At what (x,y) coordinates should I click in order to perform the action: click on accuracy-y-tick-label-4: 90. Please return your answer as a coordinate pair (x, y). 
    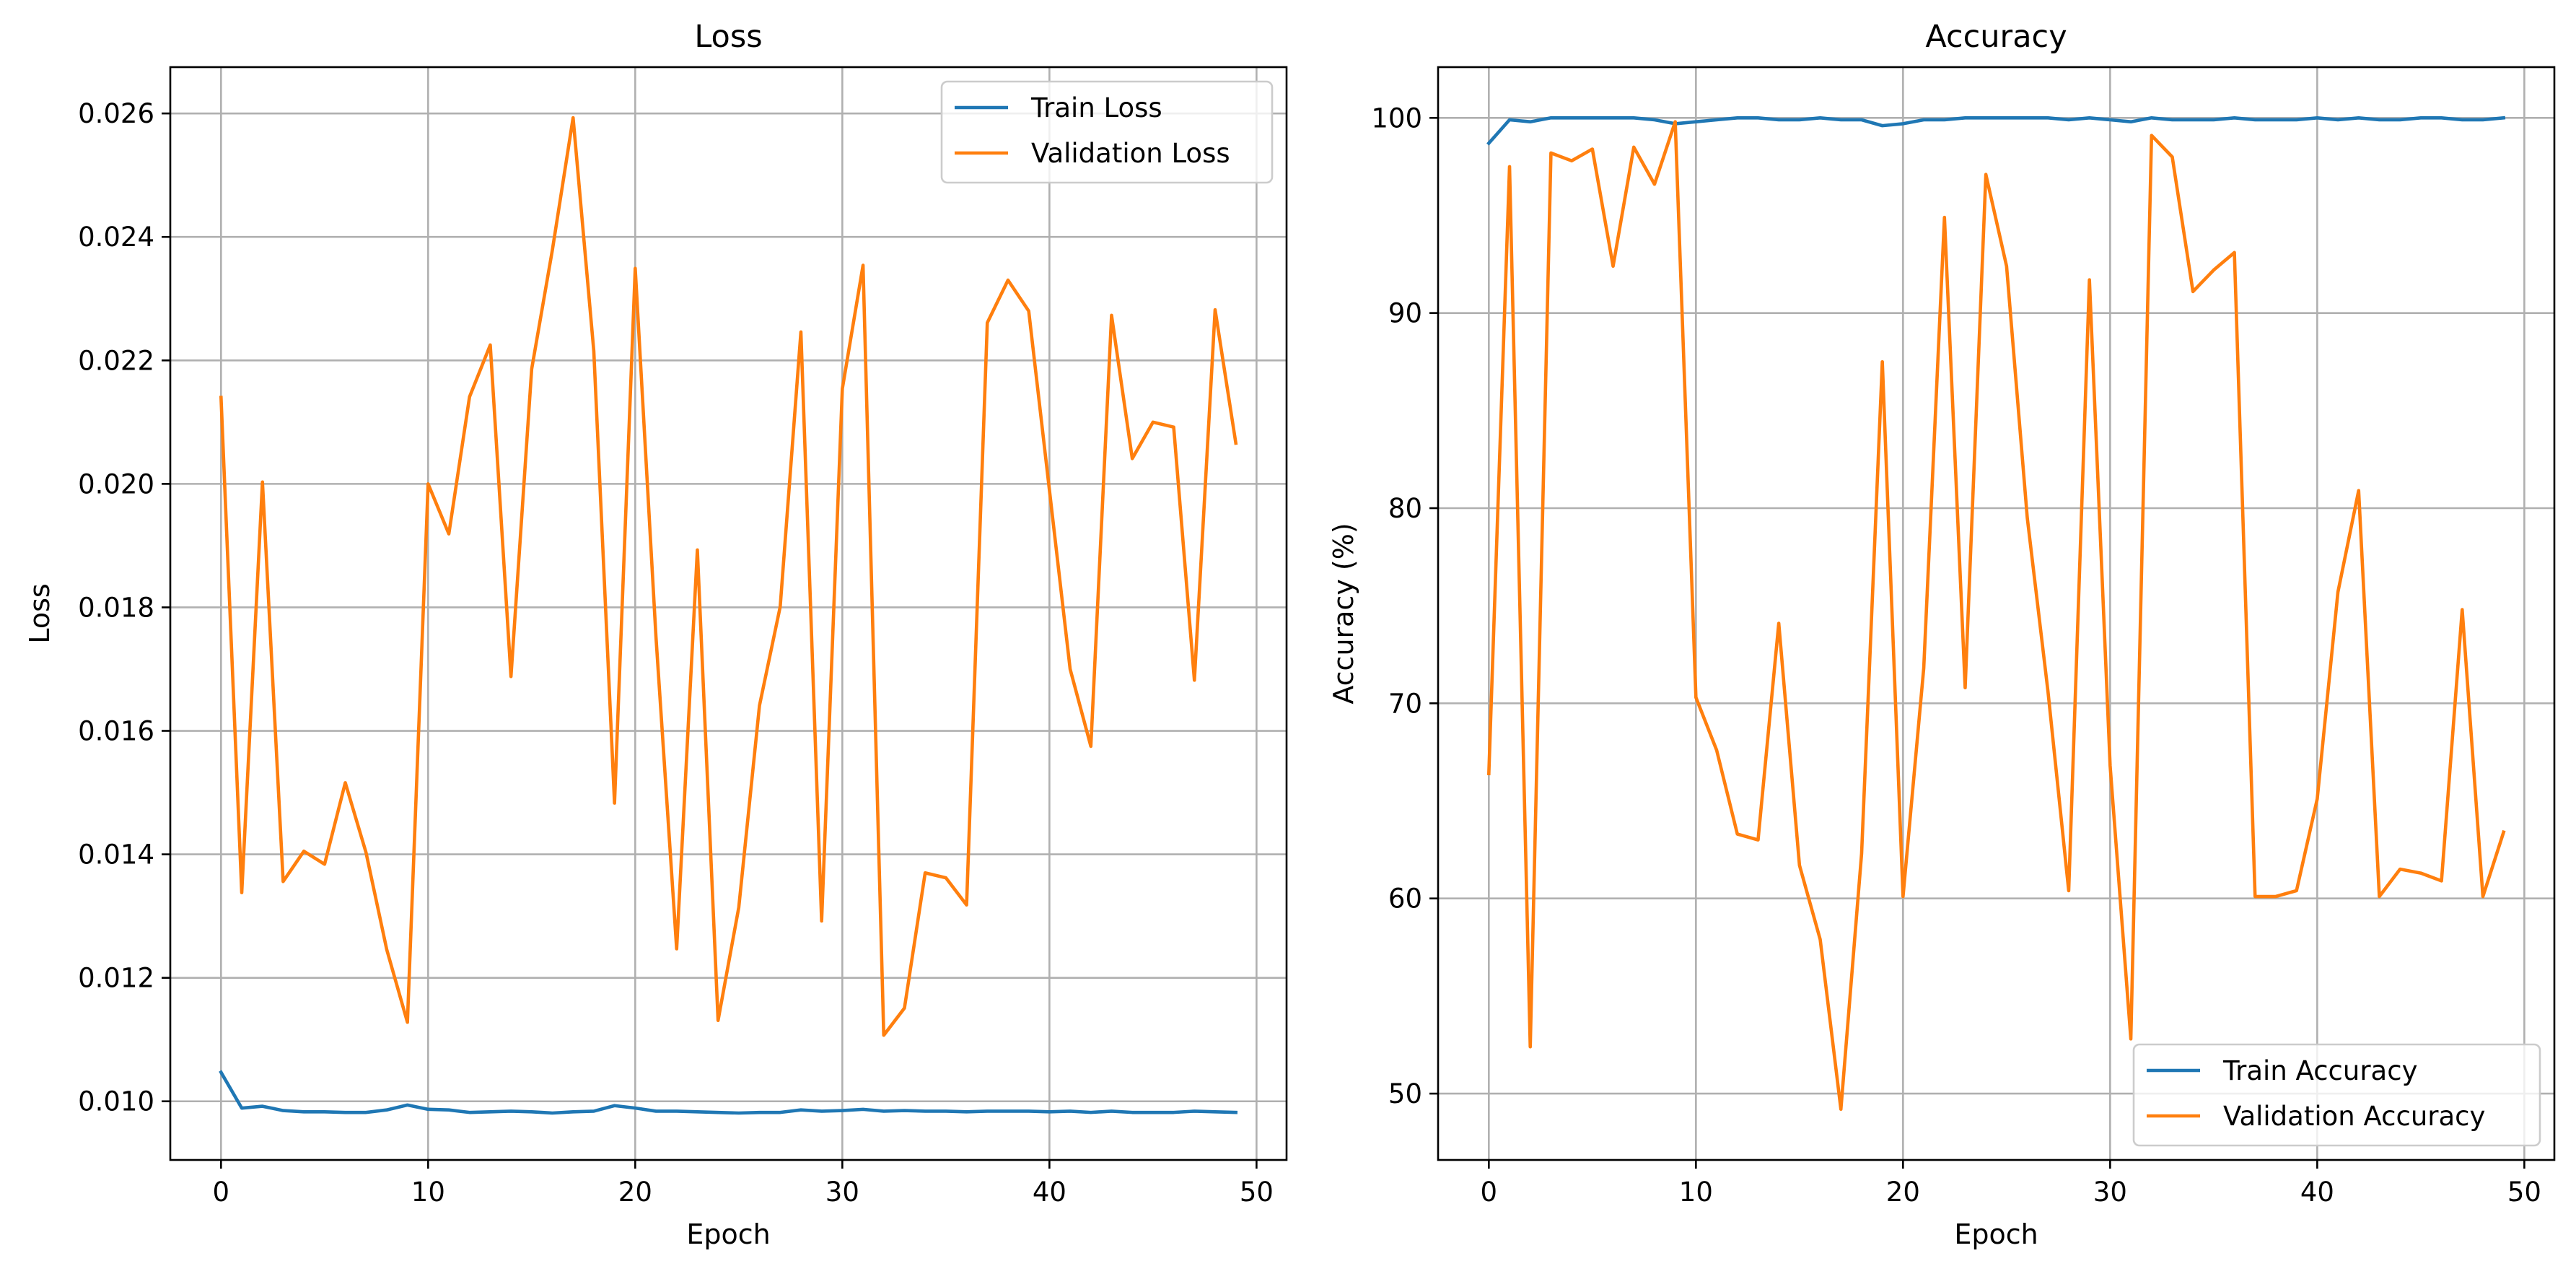
    Looking at the image, I should click on (1405, 313).